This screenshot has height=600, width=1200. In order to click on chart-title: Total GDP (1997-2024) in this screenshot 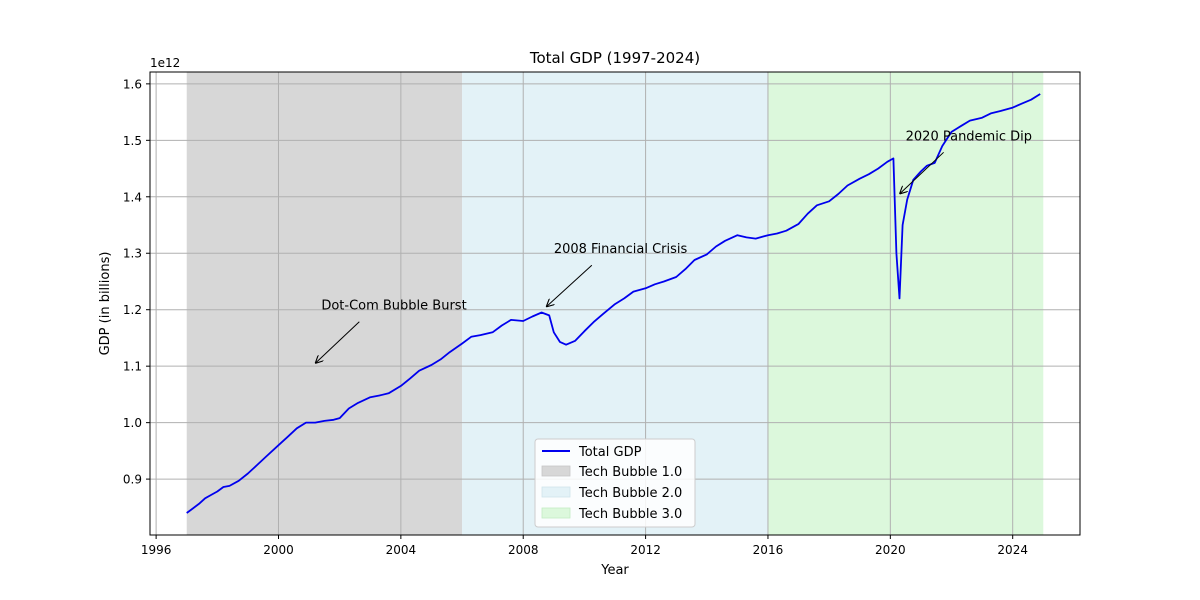, I will do `click(614, 58)`.